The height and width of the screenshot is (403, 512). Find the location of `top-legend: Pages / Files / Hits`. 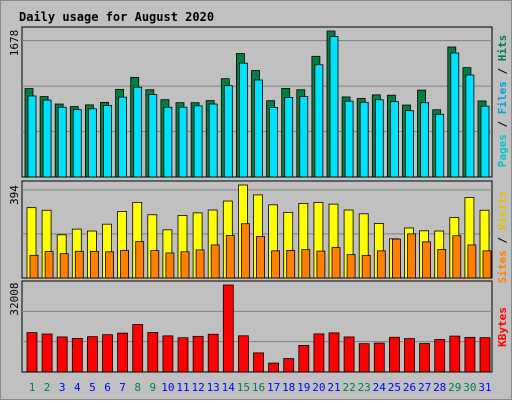

top-legend: Pages / Files / Hits is located at coordinates (502, 101).